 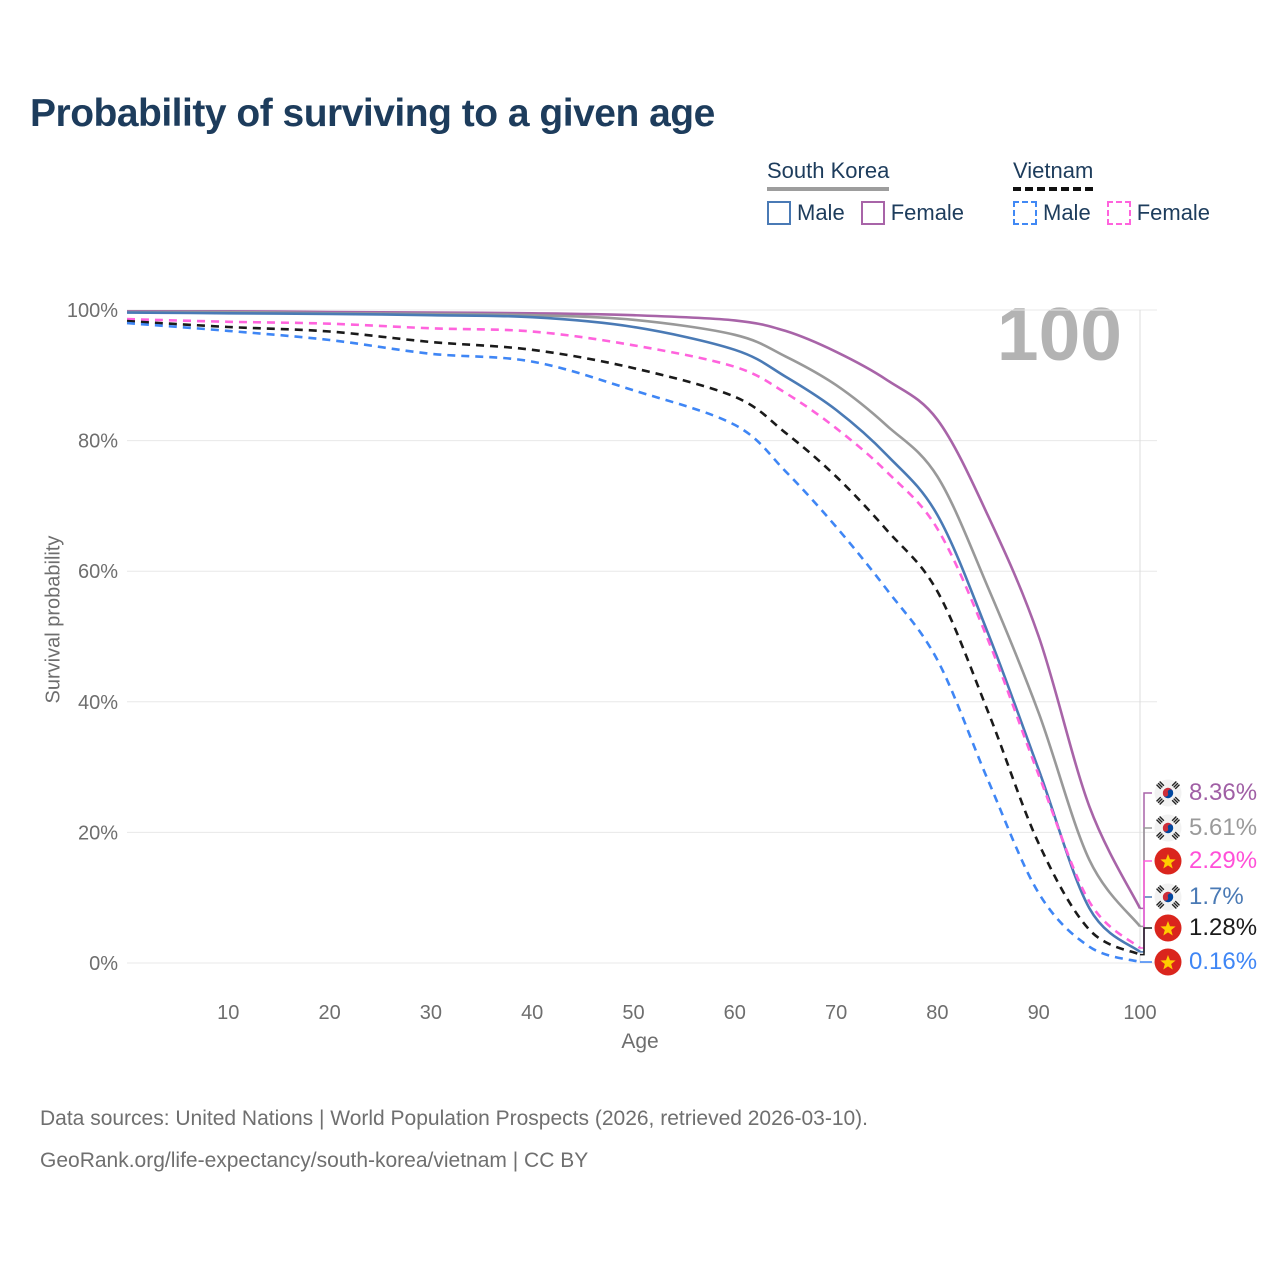 What do you see at coordinates (872, 213) in the screenshot?
I see `legend-swatch-south-korea-female` at bounding box center [872, 213].